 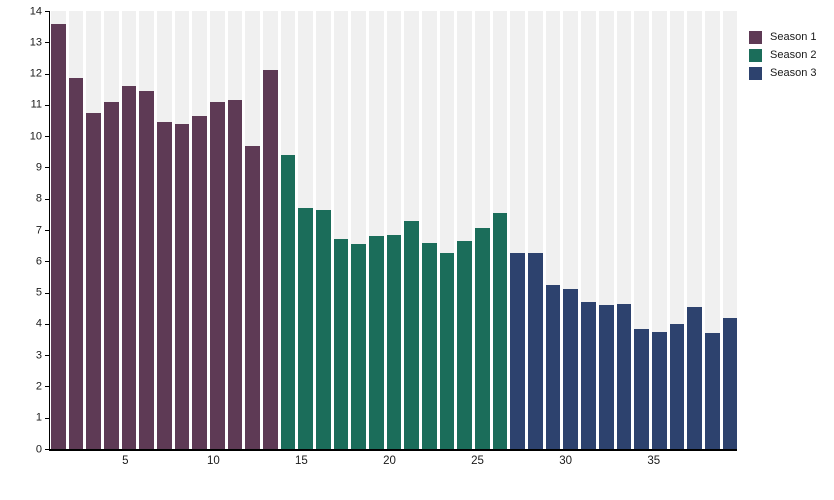 I want to click on y-axis-label-10: 10, so click(x=35, y=136).